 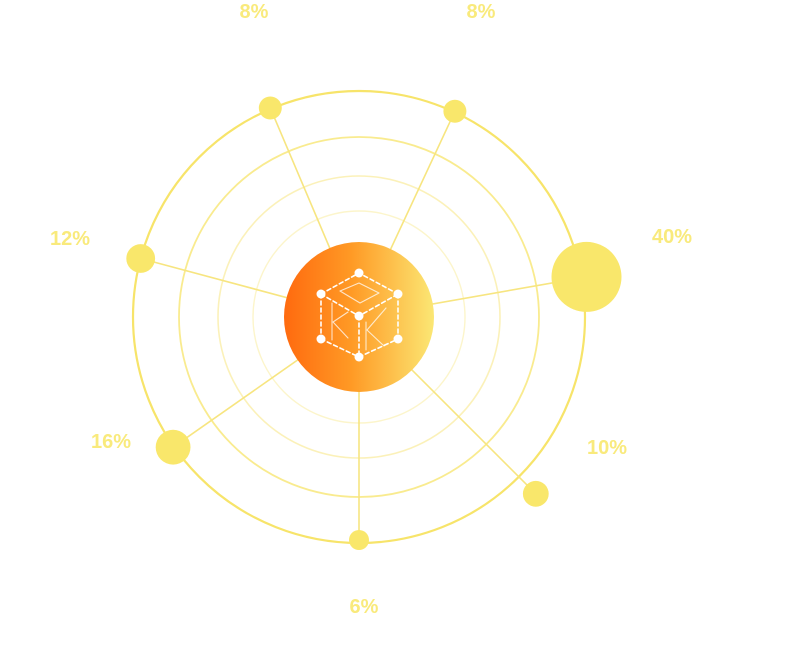 What do you see at coordinates (364, 607) in the screenshot?
I see `value-label-5: 6%` at bounding box center [364, 607].